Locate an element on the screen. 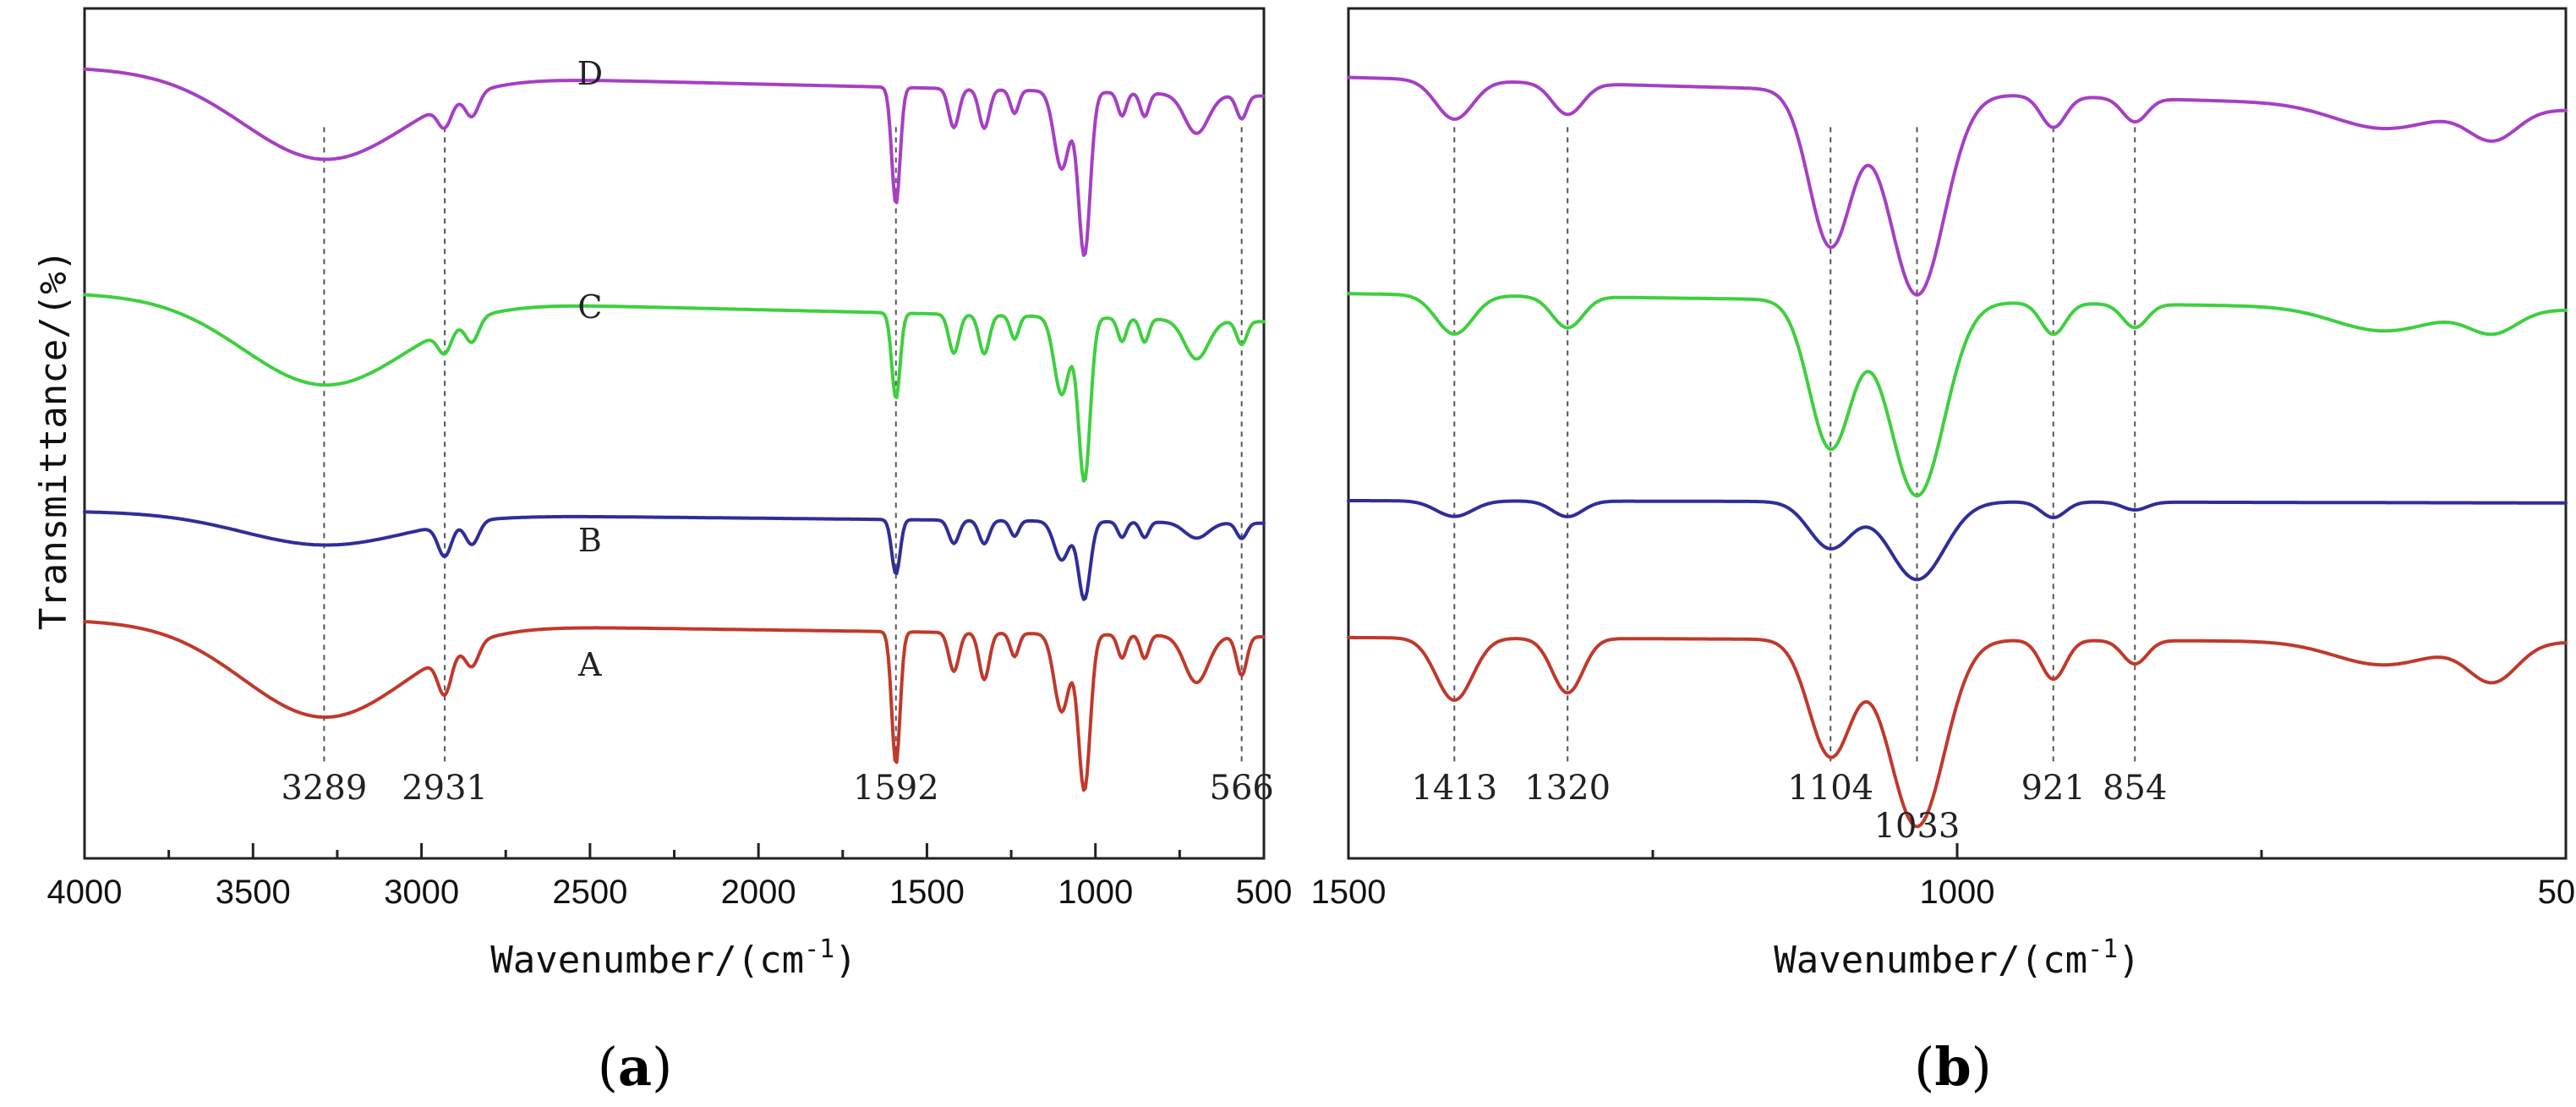 The image size is (2576, 1107). peak-label: 1320 is located at coordinates (1567, 789).